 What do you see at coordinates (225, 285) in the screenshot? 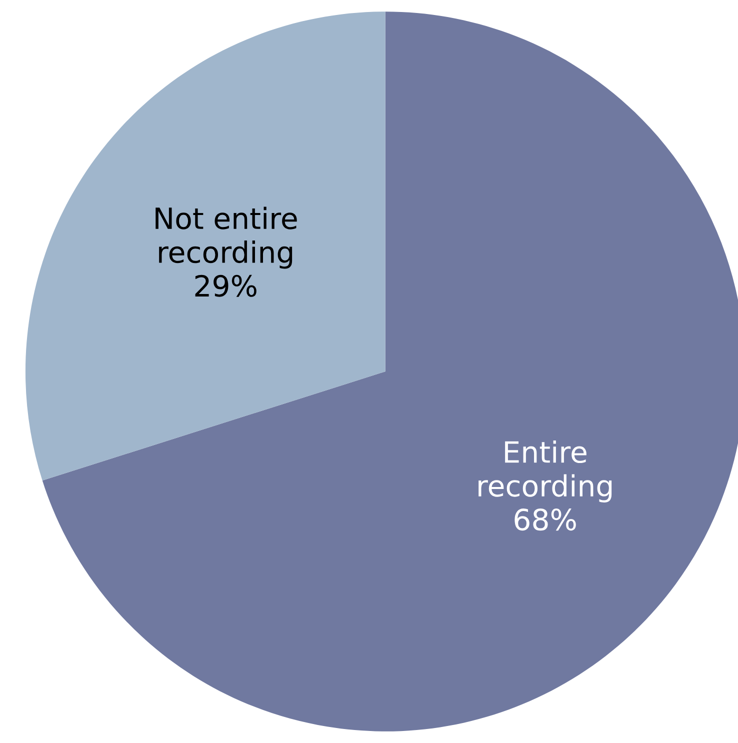
I see `data-label: 29%` at bounding box center [225, 285].